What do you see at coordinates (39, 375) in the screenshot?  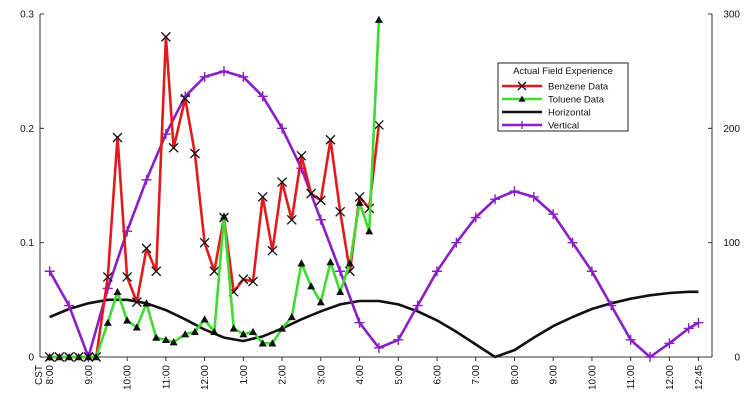 I see `x-tick-label-line: CST` at bounding box center [39, 375].